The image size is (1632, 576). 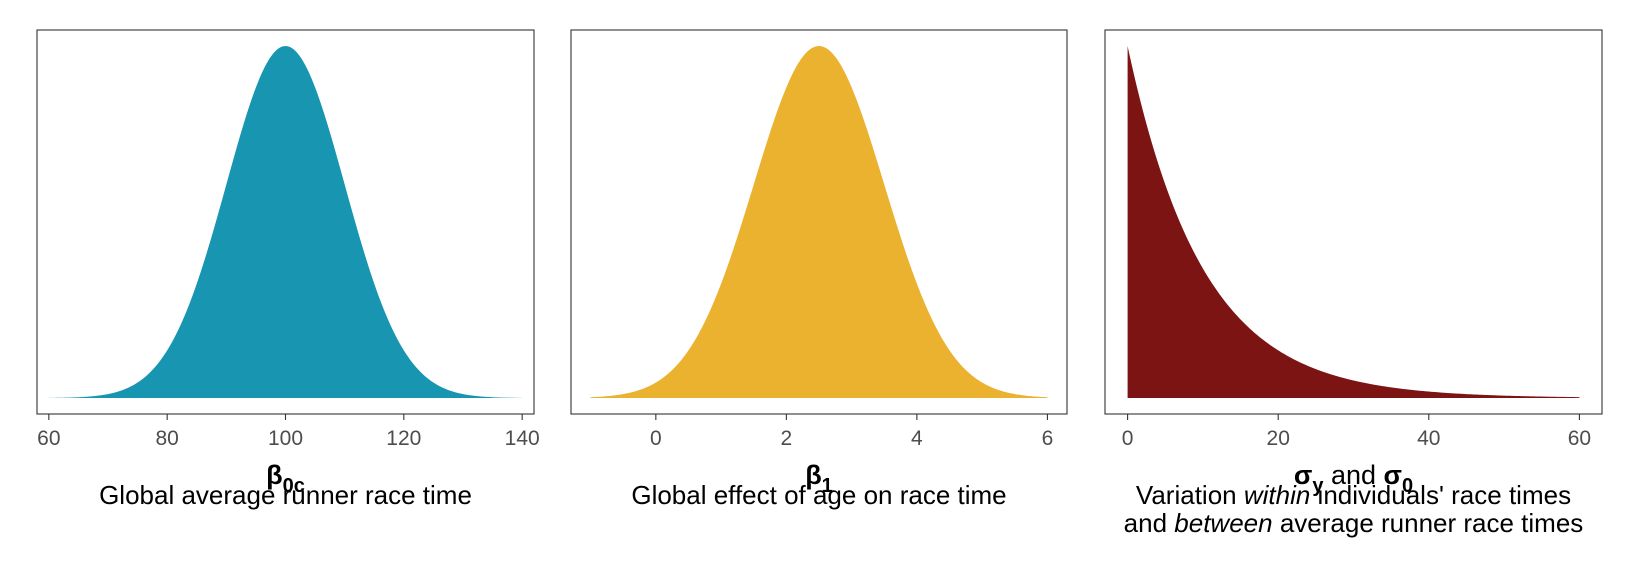 I want to click on x-tick-label: 120, so click(x=403, y=438).